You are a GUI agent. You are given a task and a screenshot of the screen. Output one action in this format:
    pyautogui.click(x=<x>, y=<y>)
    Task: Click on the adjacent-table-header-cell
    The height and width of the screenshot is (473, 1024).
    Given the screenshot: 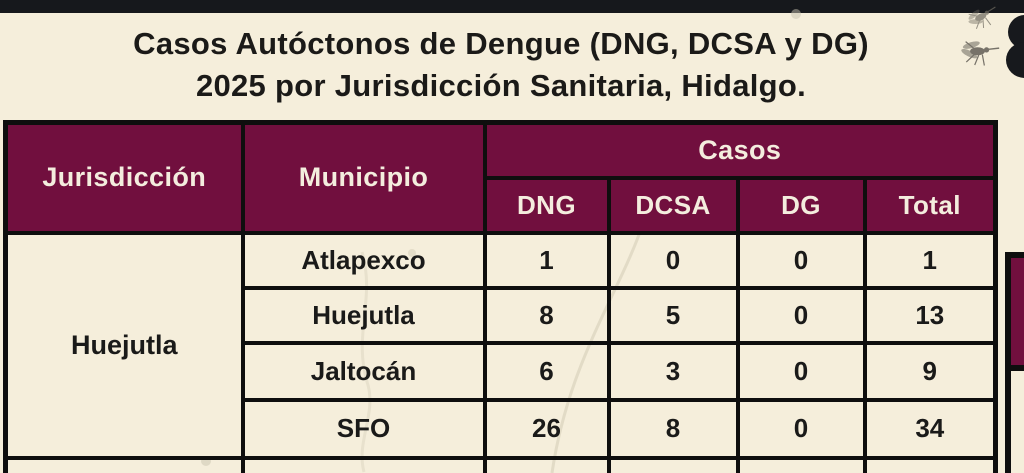 What is the action you would take?
    pyautogui.click(x=1017, y=314)
    